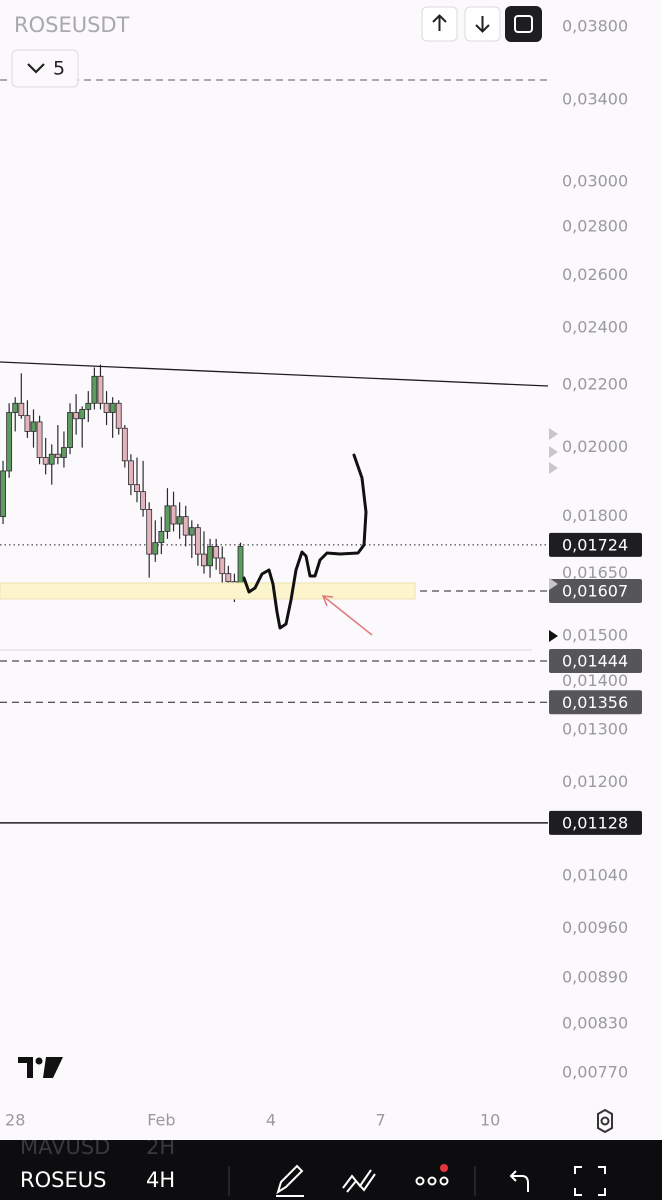 The image size is (662, 1200). I want to click on y-tick-label: 0,03400, so click(595, 98).